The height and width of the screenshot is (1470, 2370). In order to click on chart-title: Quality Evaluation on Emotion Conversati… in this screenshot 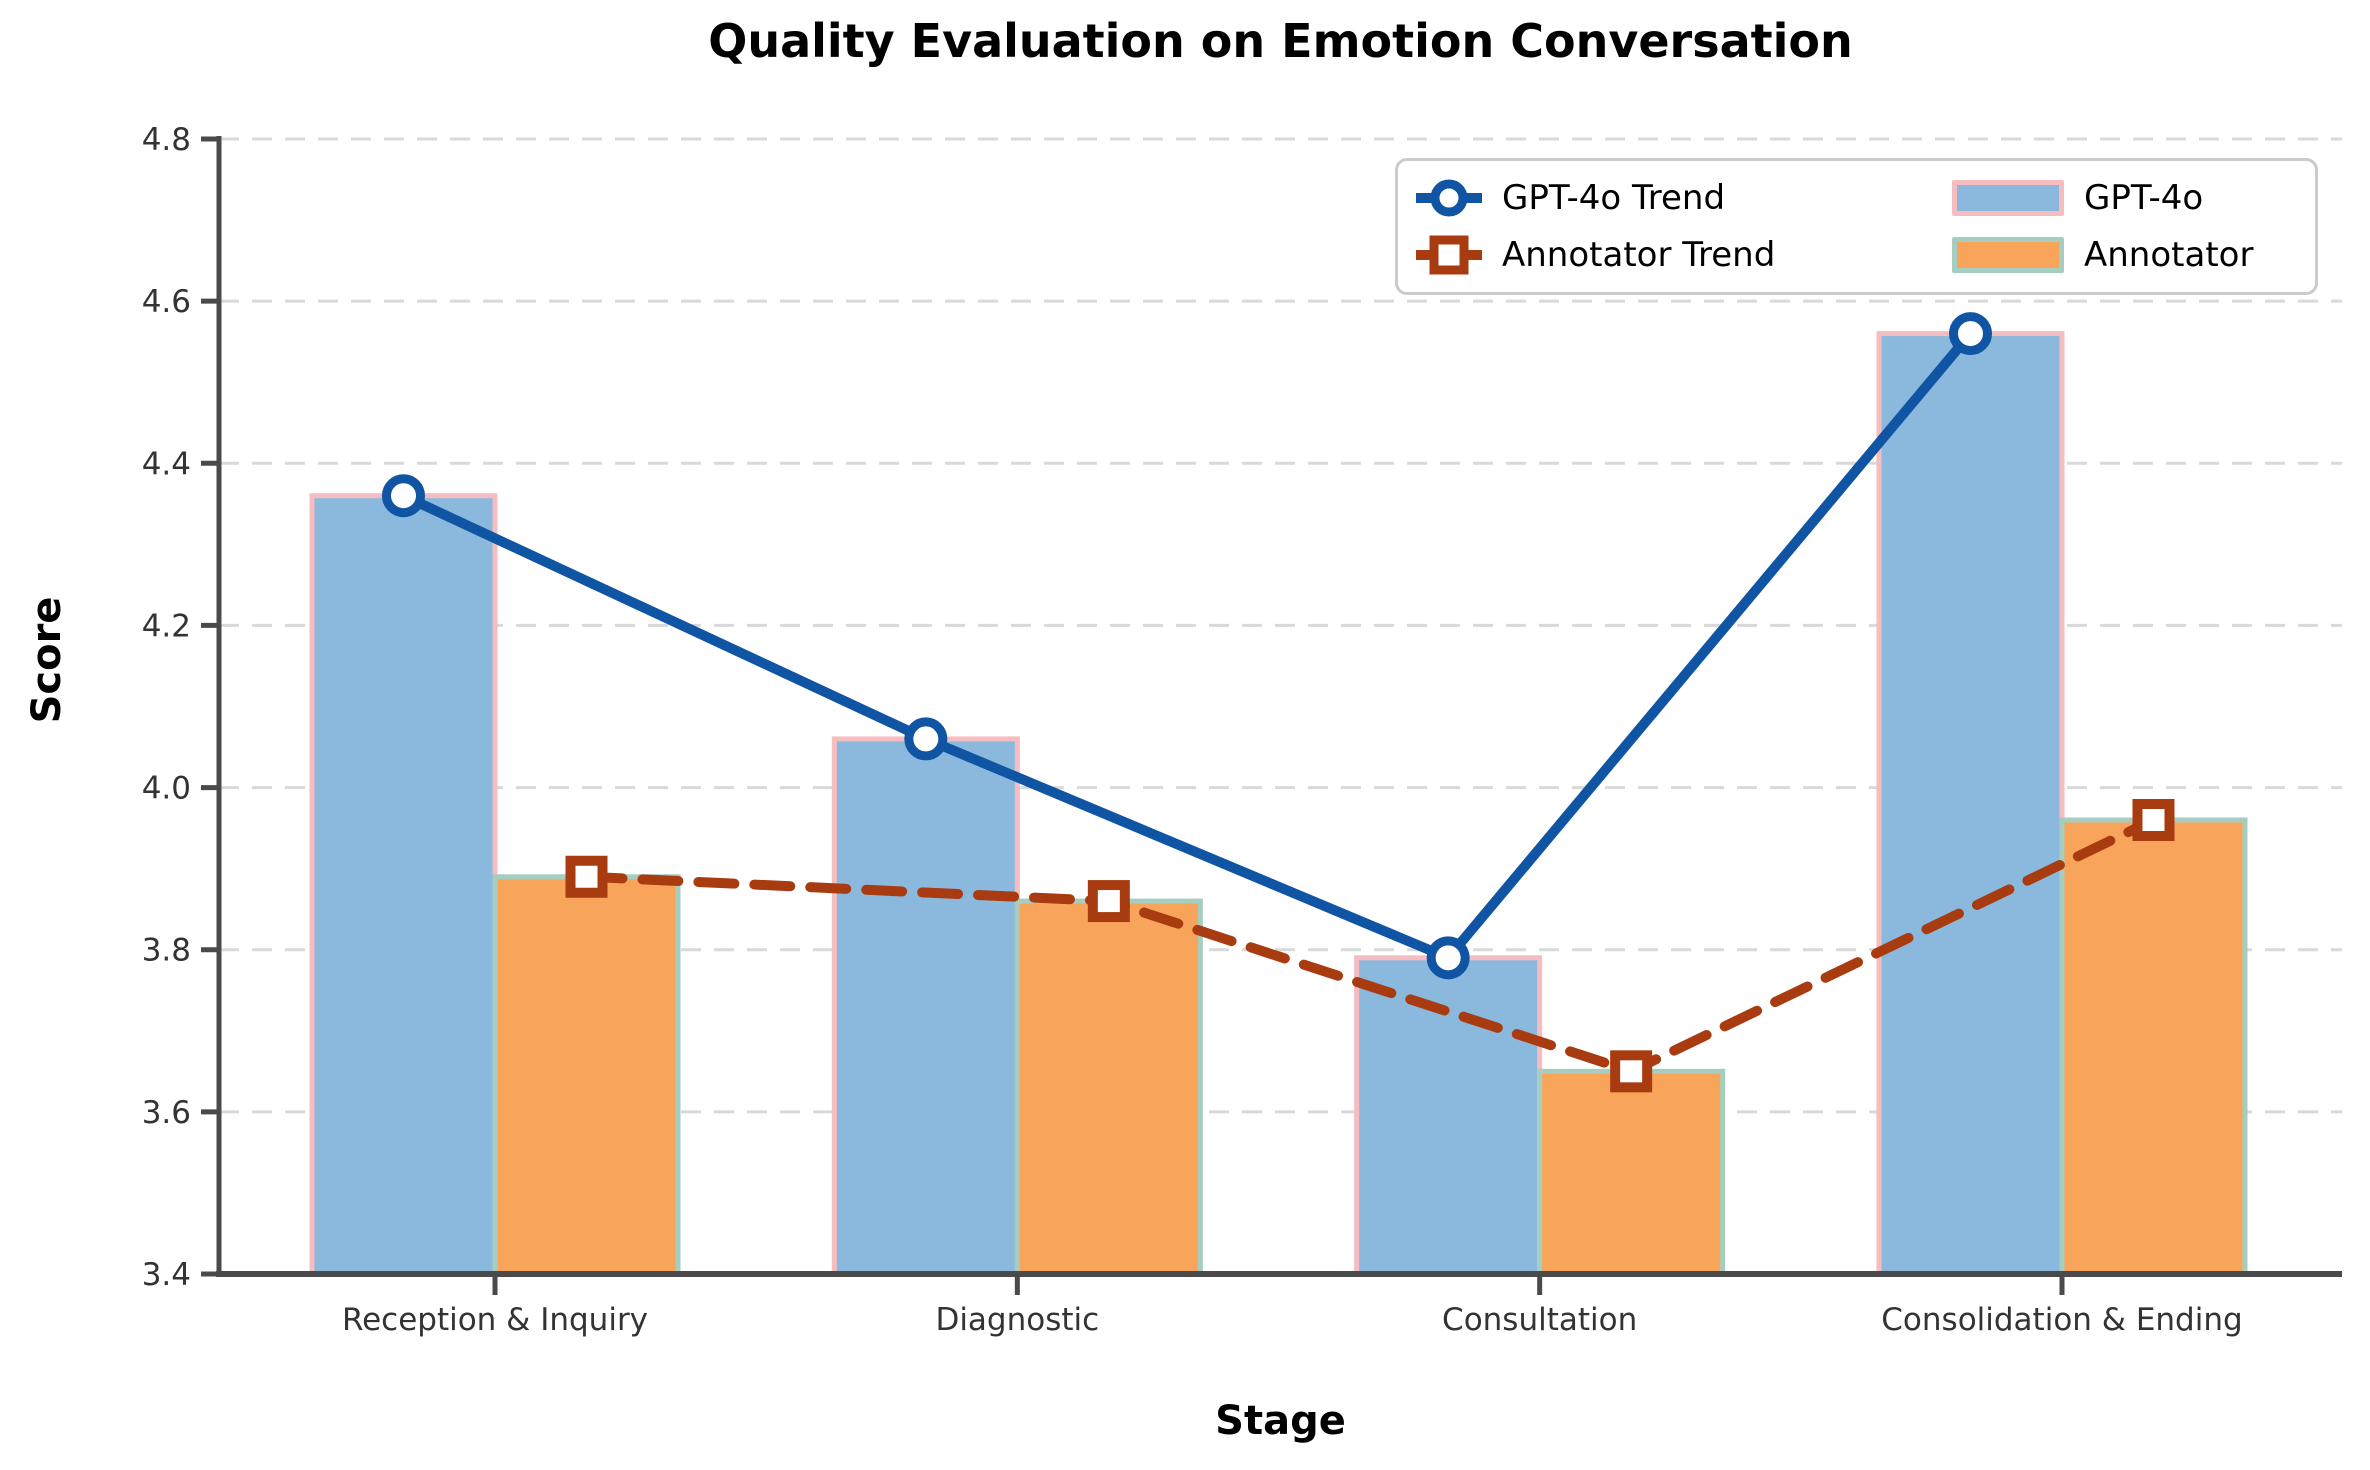, I will do `click(1280, 41)`.